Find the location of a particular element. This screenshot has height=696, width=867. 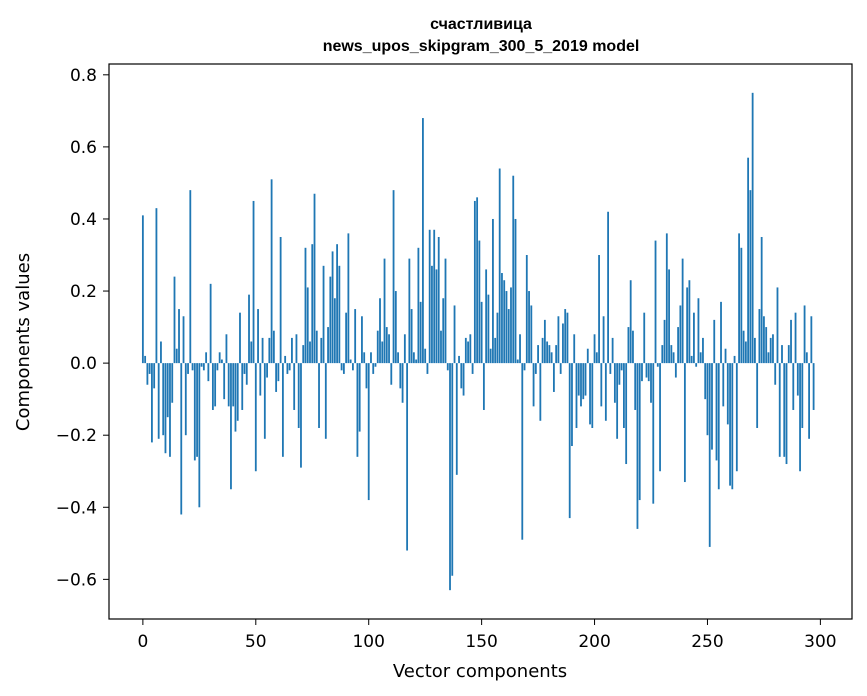

y-axis-label: Components values is located at coordinates (23, 342).